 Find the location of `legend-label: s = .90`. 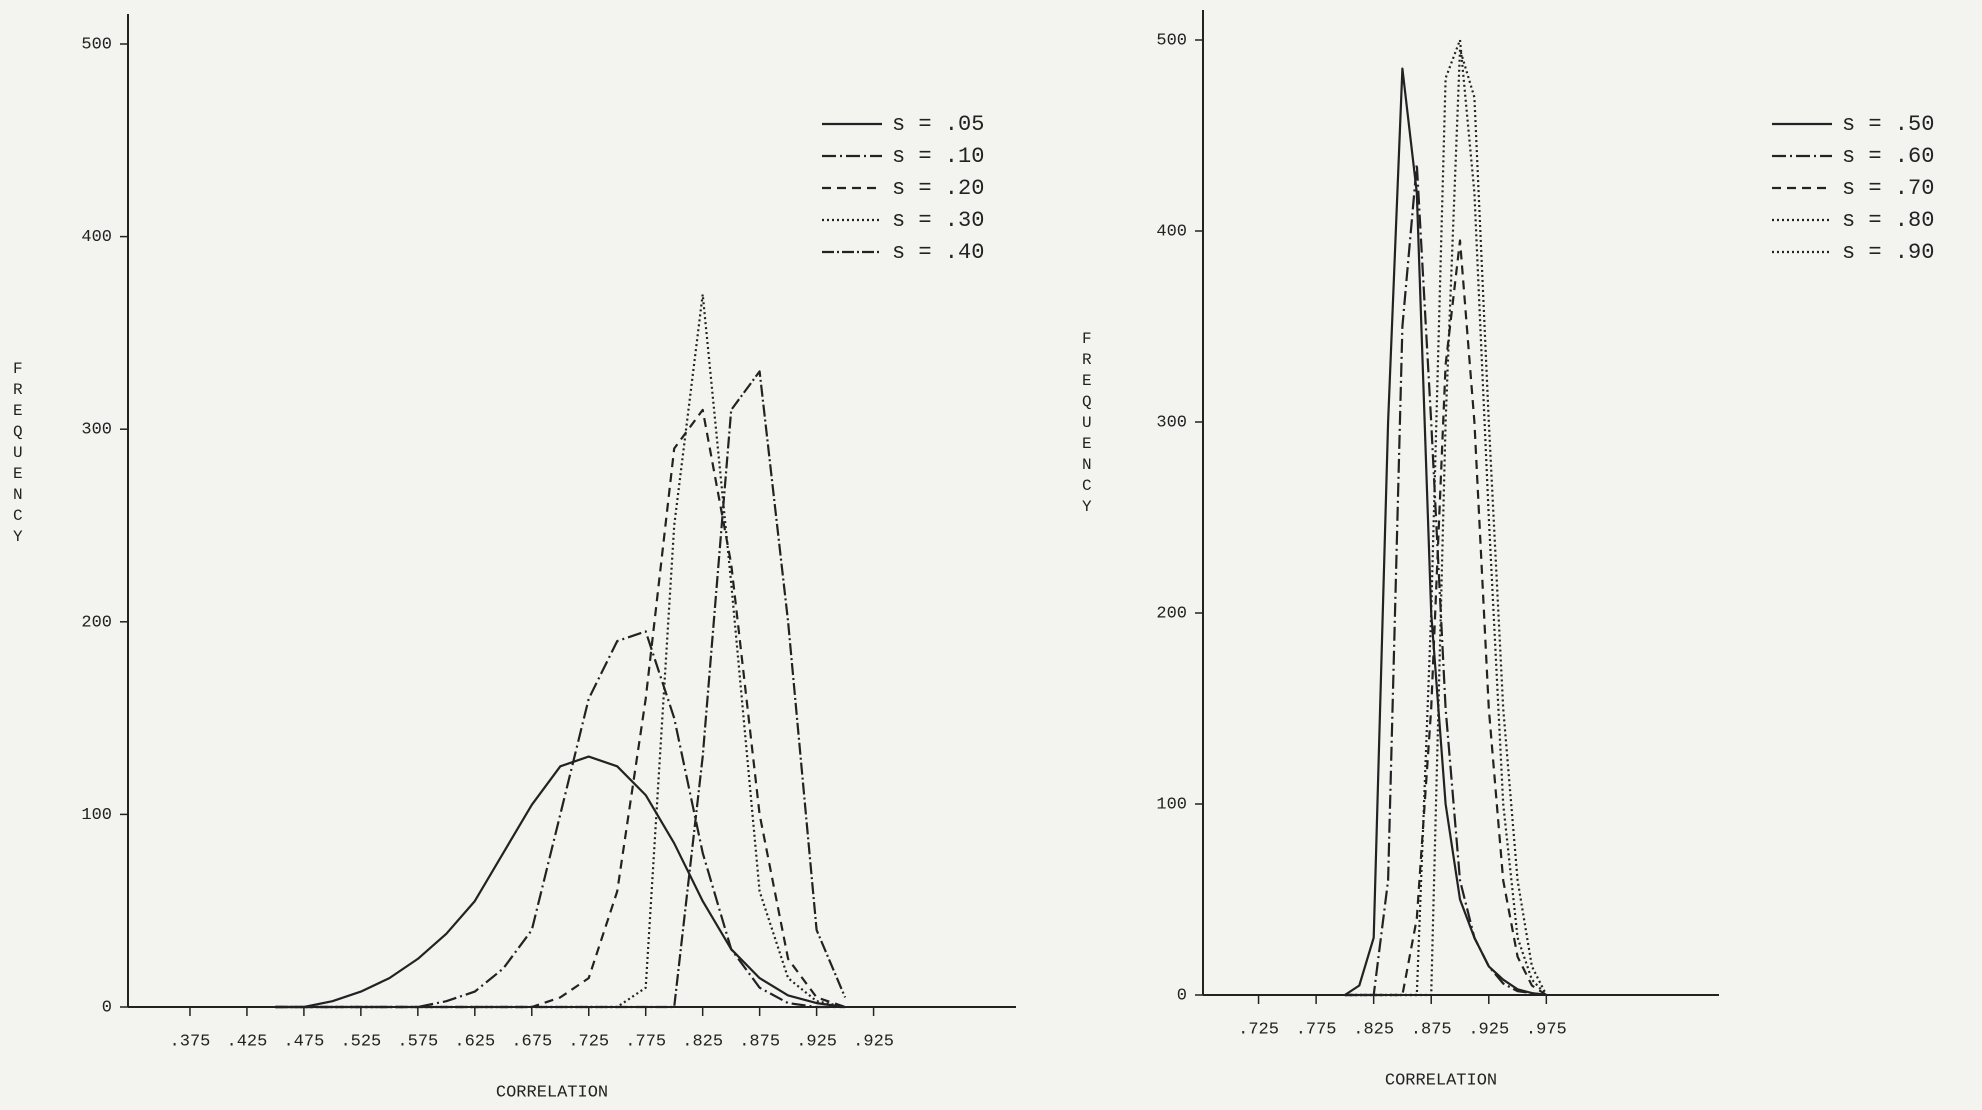

legend-label: s = .90 is located at coordinates (1888, 252).